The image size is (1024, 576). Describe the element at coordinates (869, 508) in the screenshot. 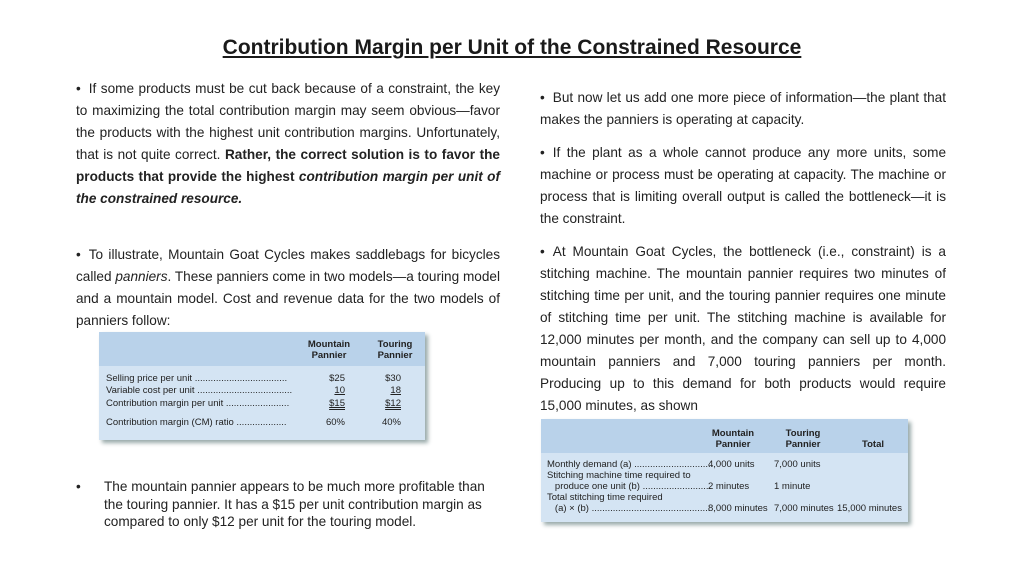

I see `cell-total: 15,000 minutes` at that location.